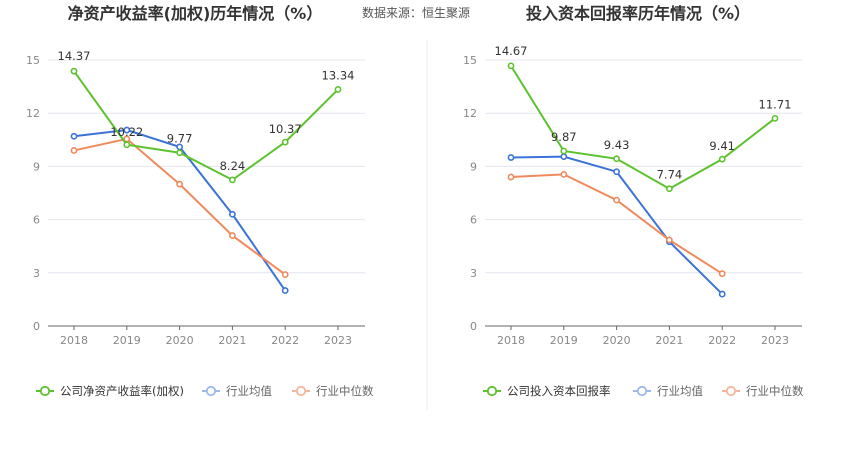  I want to click on chart-title: 净资产收益率(加权)历年情况（%）, so click(195, 13).